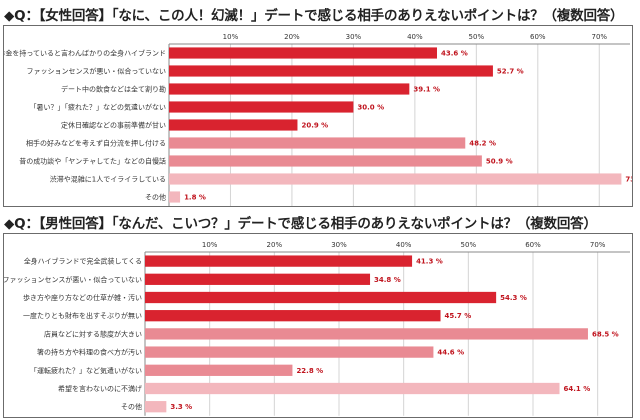 This screenshot has height=420, width=640. I want to click on category-label: 歩き方や座り方などの仕草が雑・汚い, so click(82, 297).